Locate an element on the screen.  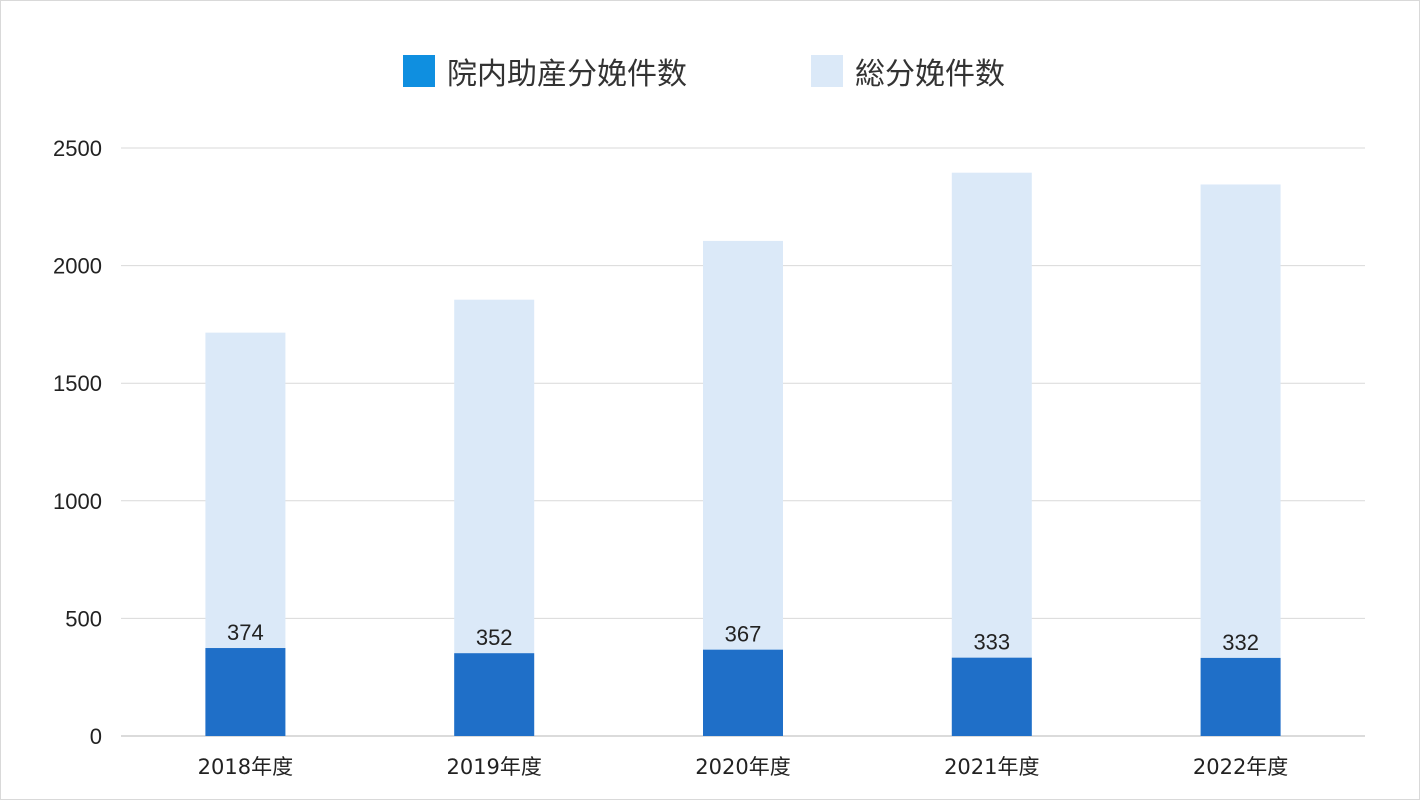
data-label-in-hospital-midwifery-births: 332 is located at coordinates (1240, 642).